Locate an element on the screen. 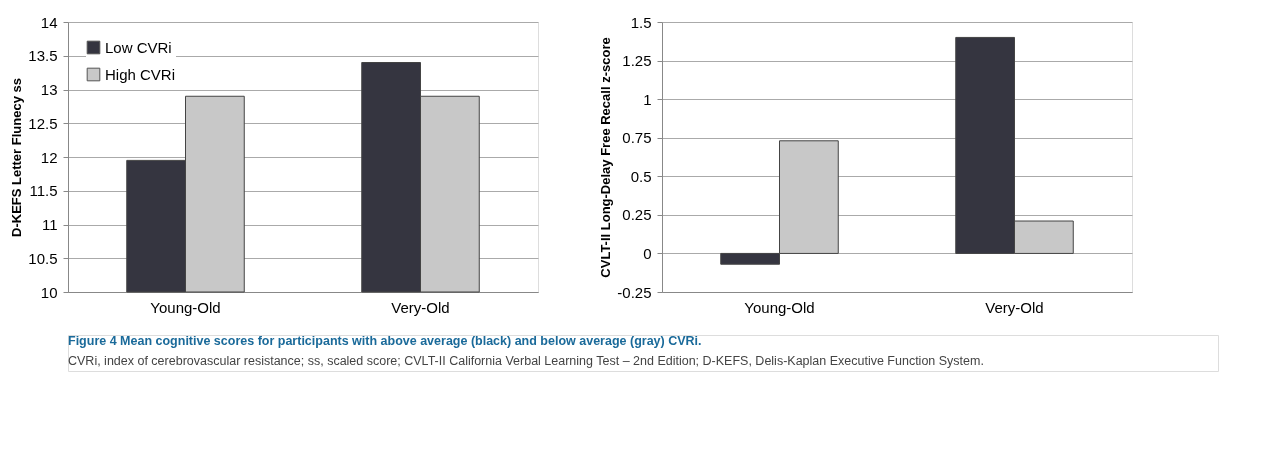  y-tick-label: 12 is located at coordinates (49, 157).